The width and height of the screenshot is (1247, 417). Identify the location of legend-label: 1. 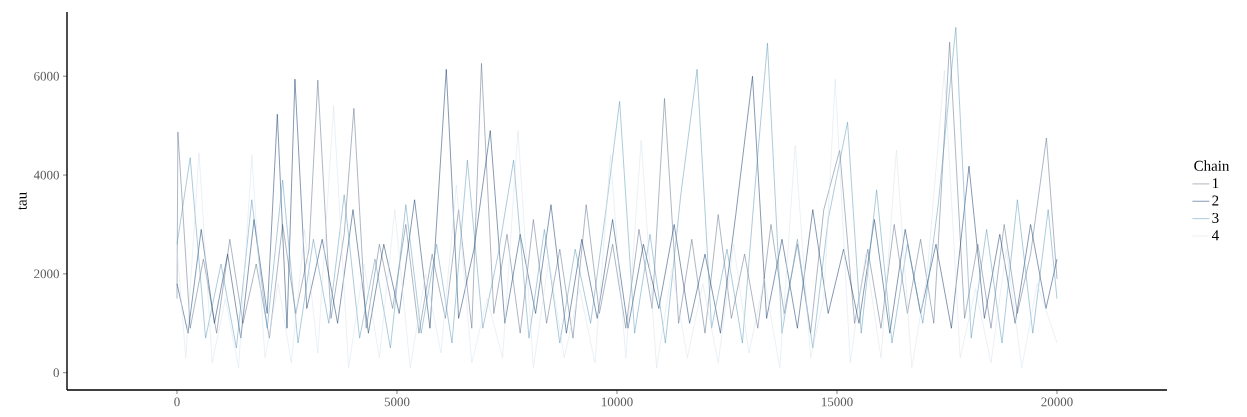
(1215, 183).